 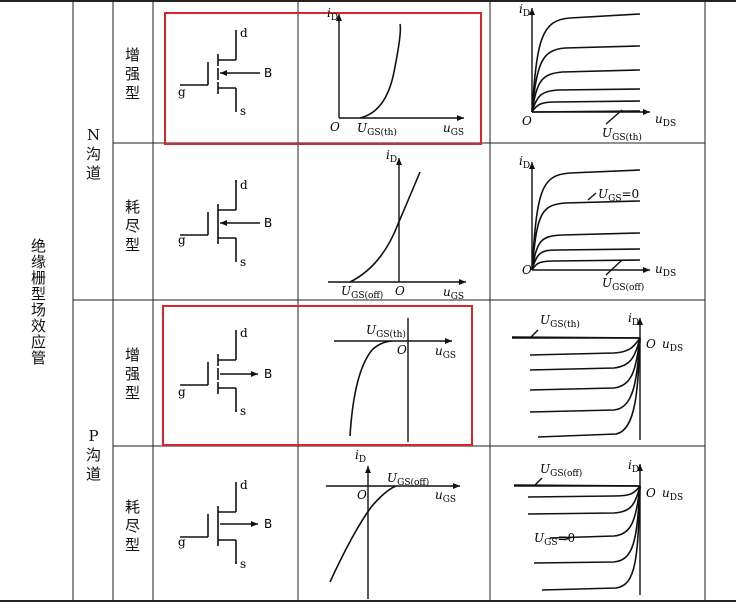 I want to click on output-n-depletion, so click(x=589, y=219).